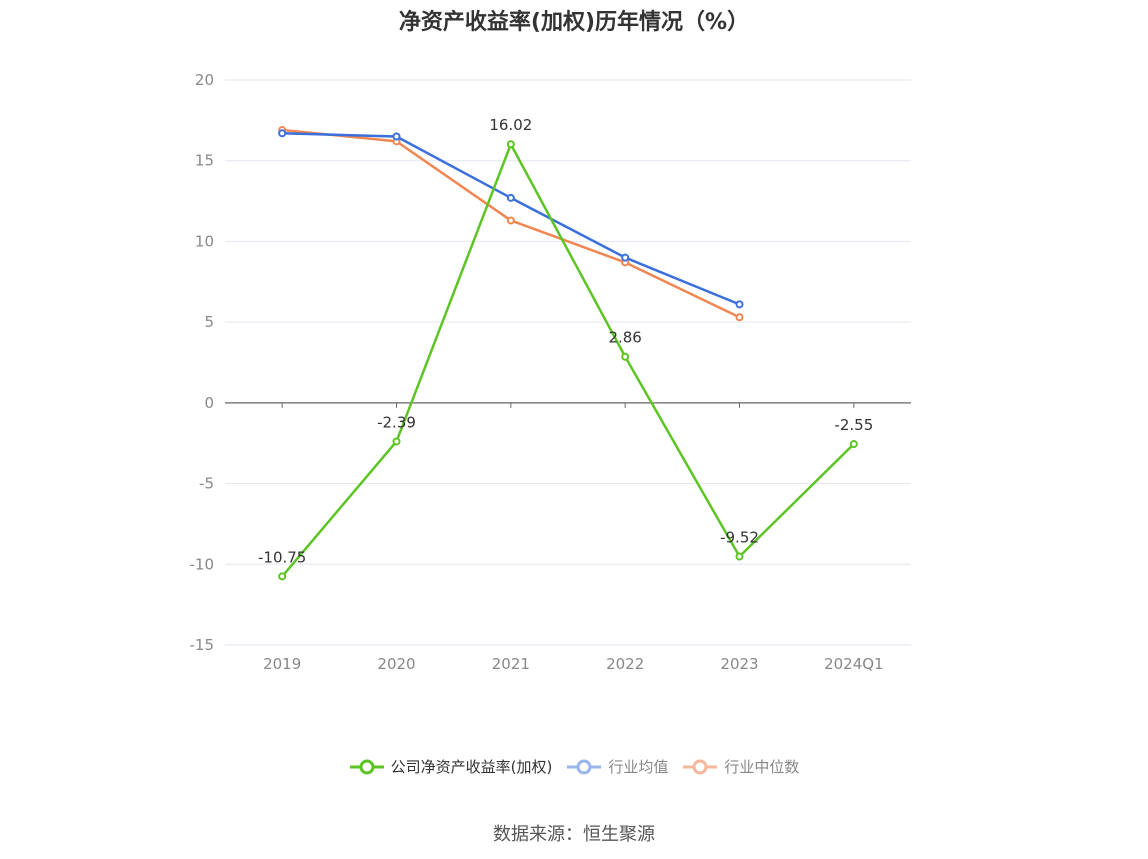 The width and height of the screenshot is (1148, 859). I want to click on y-tick-label: -10, so click(202, 564).